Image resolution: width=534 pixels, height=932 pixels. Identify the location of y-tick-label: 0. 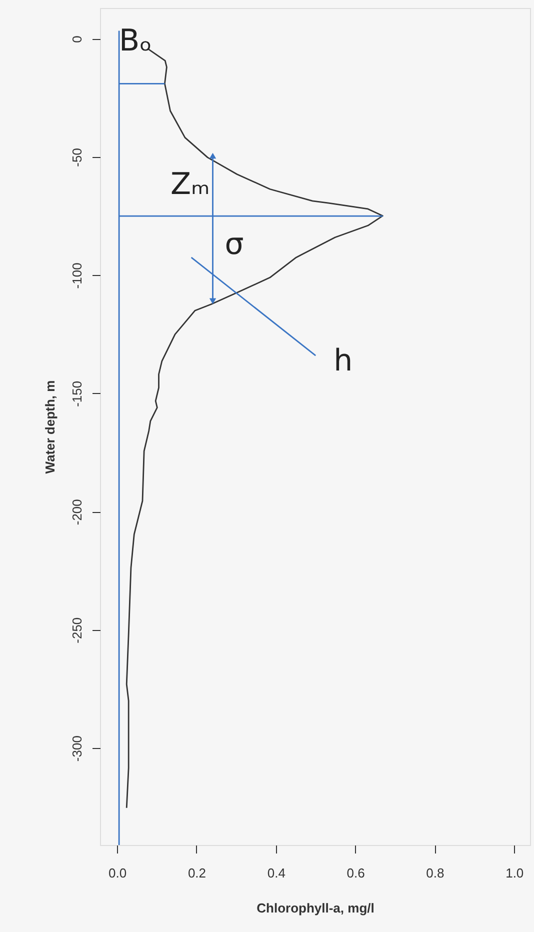
(77, 39).